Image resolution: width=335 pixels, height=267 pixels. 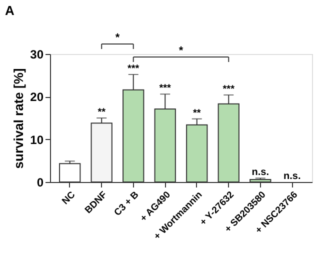 I want to click on y-tick-label: 10, so click(x=37, y=139).